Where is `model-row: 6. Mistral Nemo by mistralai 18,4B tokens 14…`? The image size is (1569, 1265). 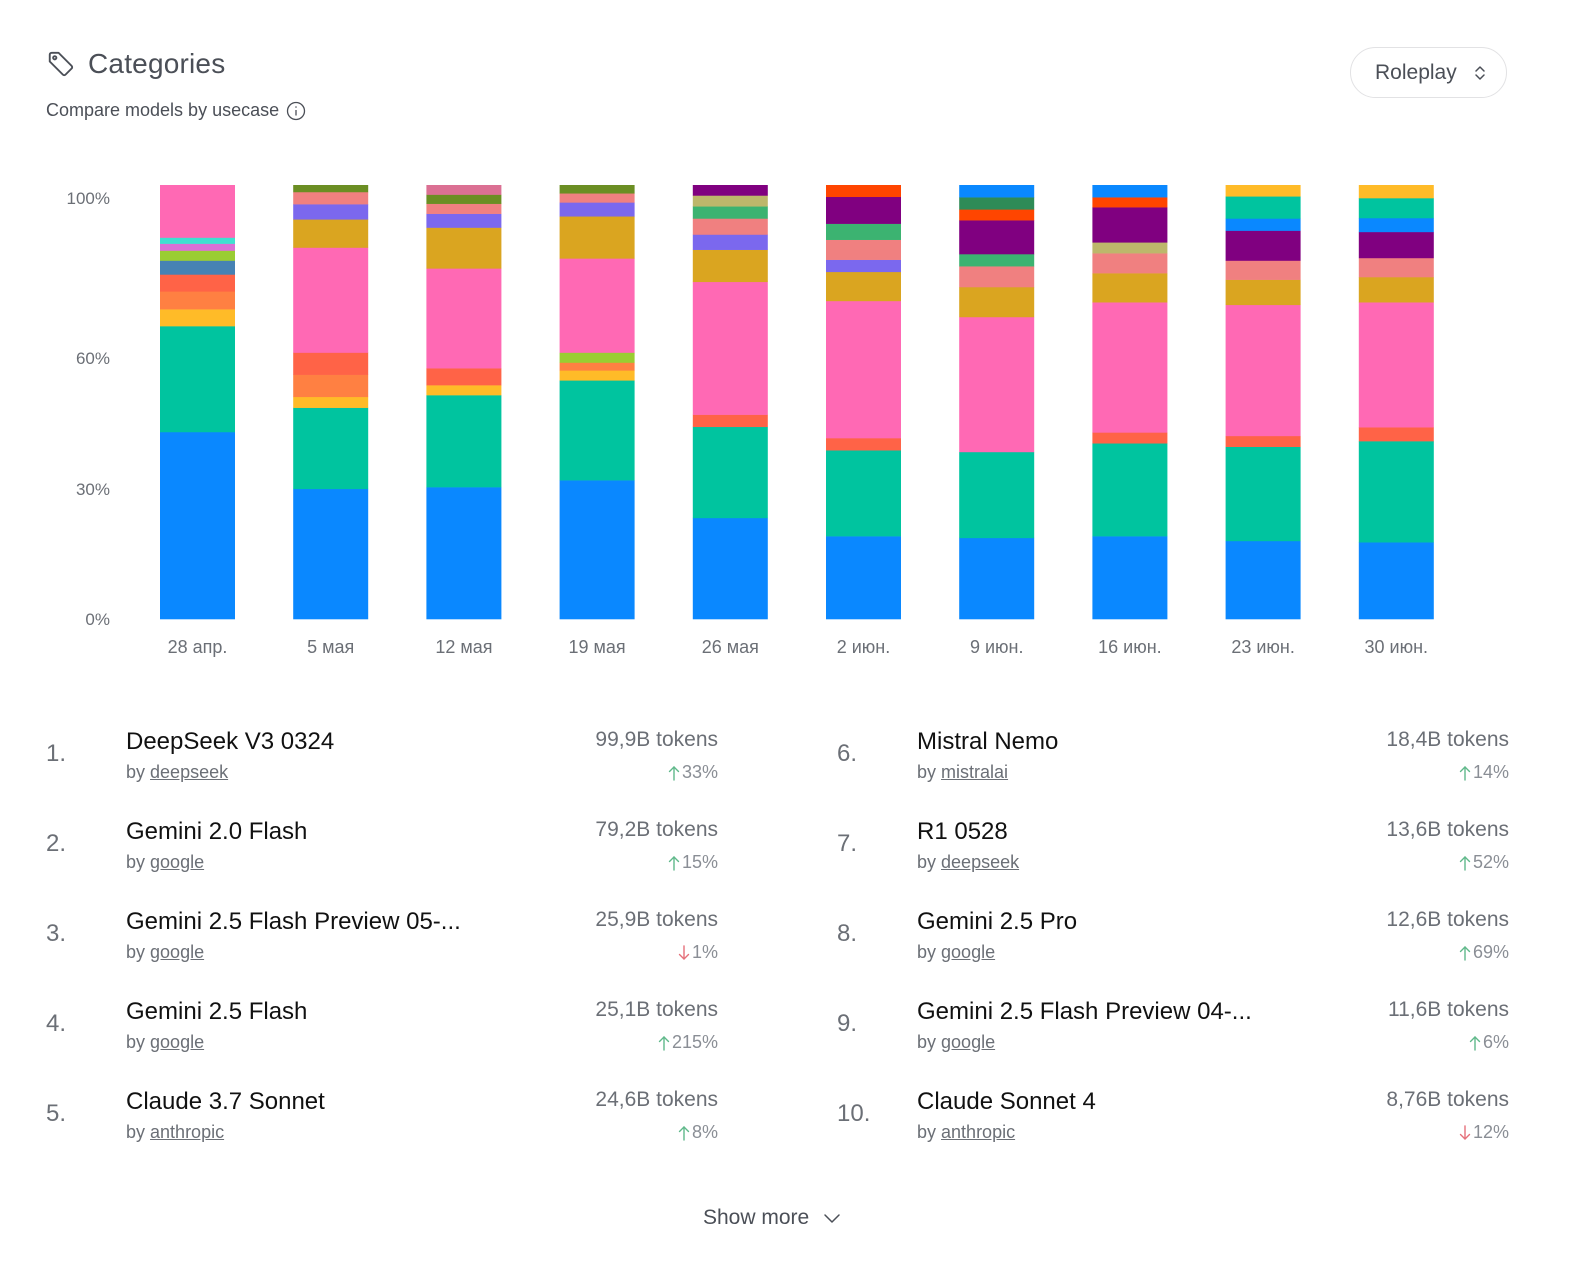 model-row: 6. Mistral Nemo by mistralai 18,4B tokens 14… is located at coordinates (1173, 765).